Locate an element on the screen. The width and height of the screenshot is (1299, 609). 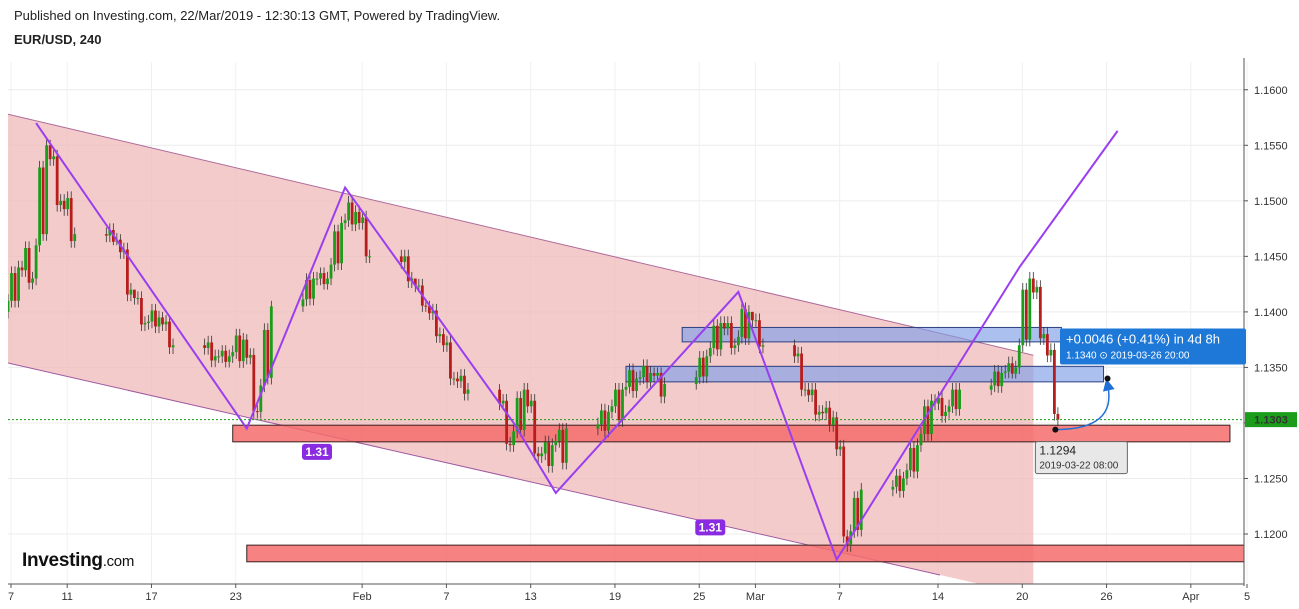
current-price-label: 1.1303 is located at coordinates (1271, 421).